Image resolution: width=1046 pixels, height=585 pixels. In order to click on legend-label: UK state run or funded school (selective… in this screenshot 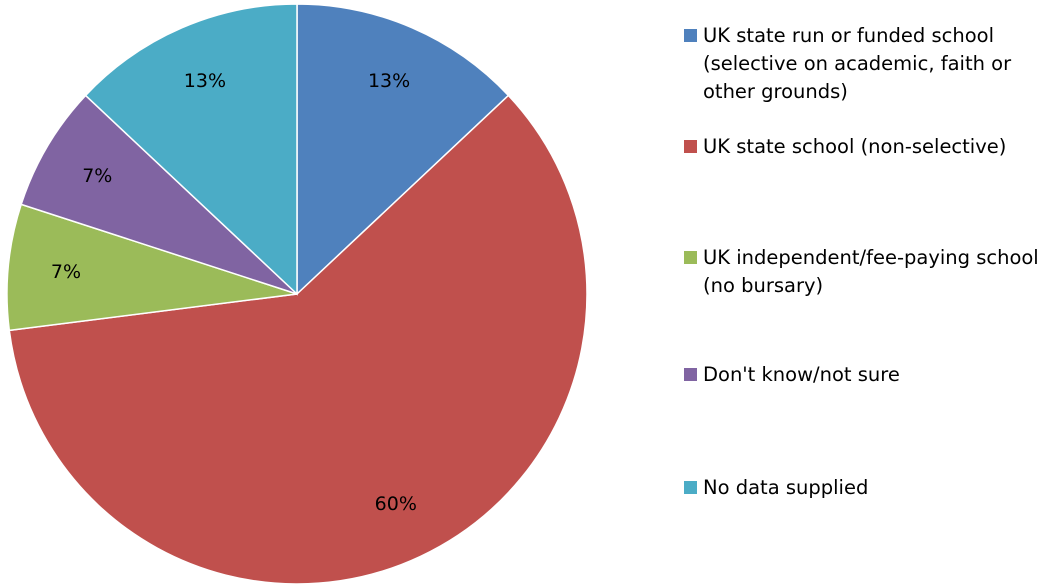, I will do `click(857, 63)`.